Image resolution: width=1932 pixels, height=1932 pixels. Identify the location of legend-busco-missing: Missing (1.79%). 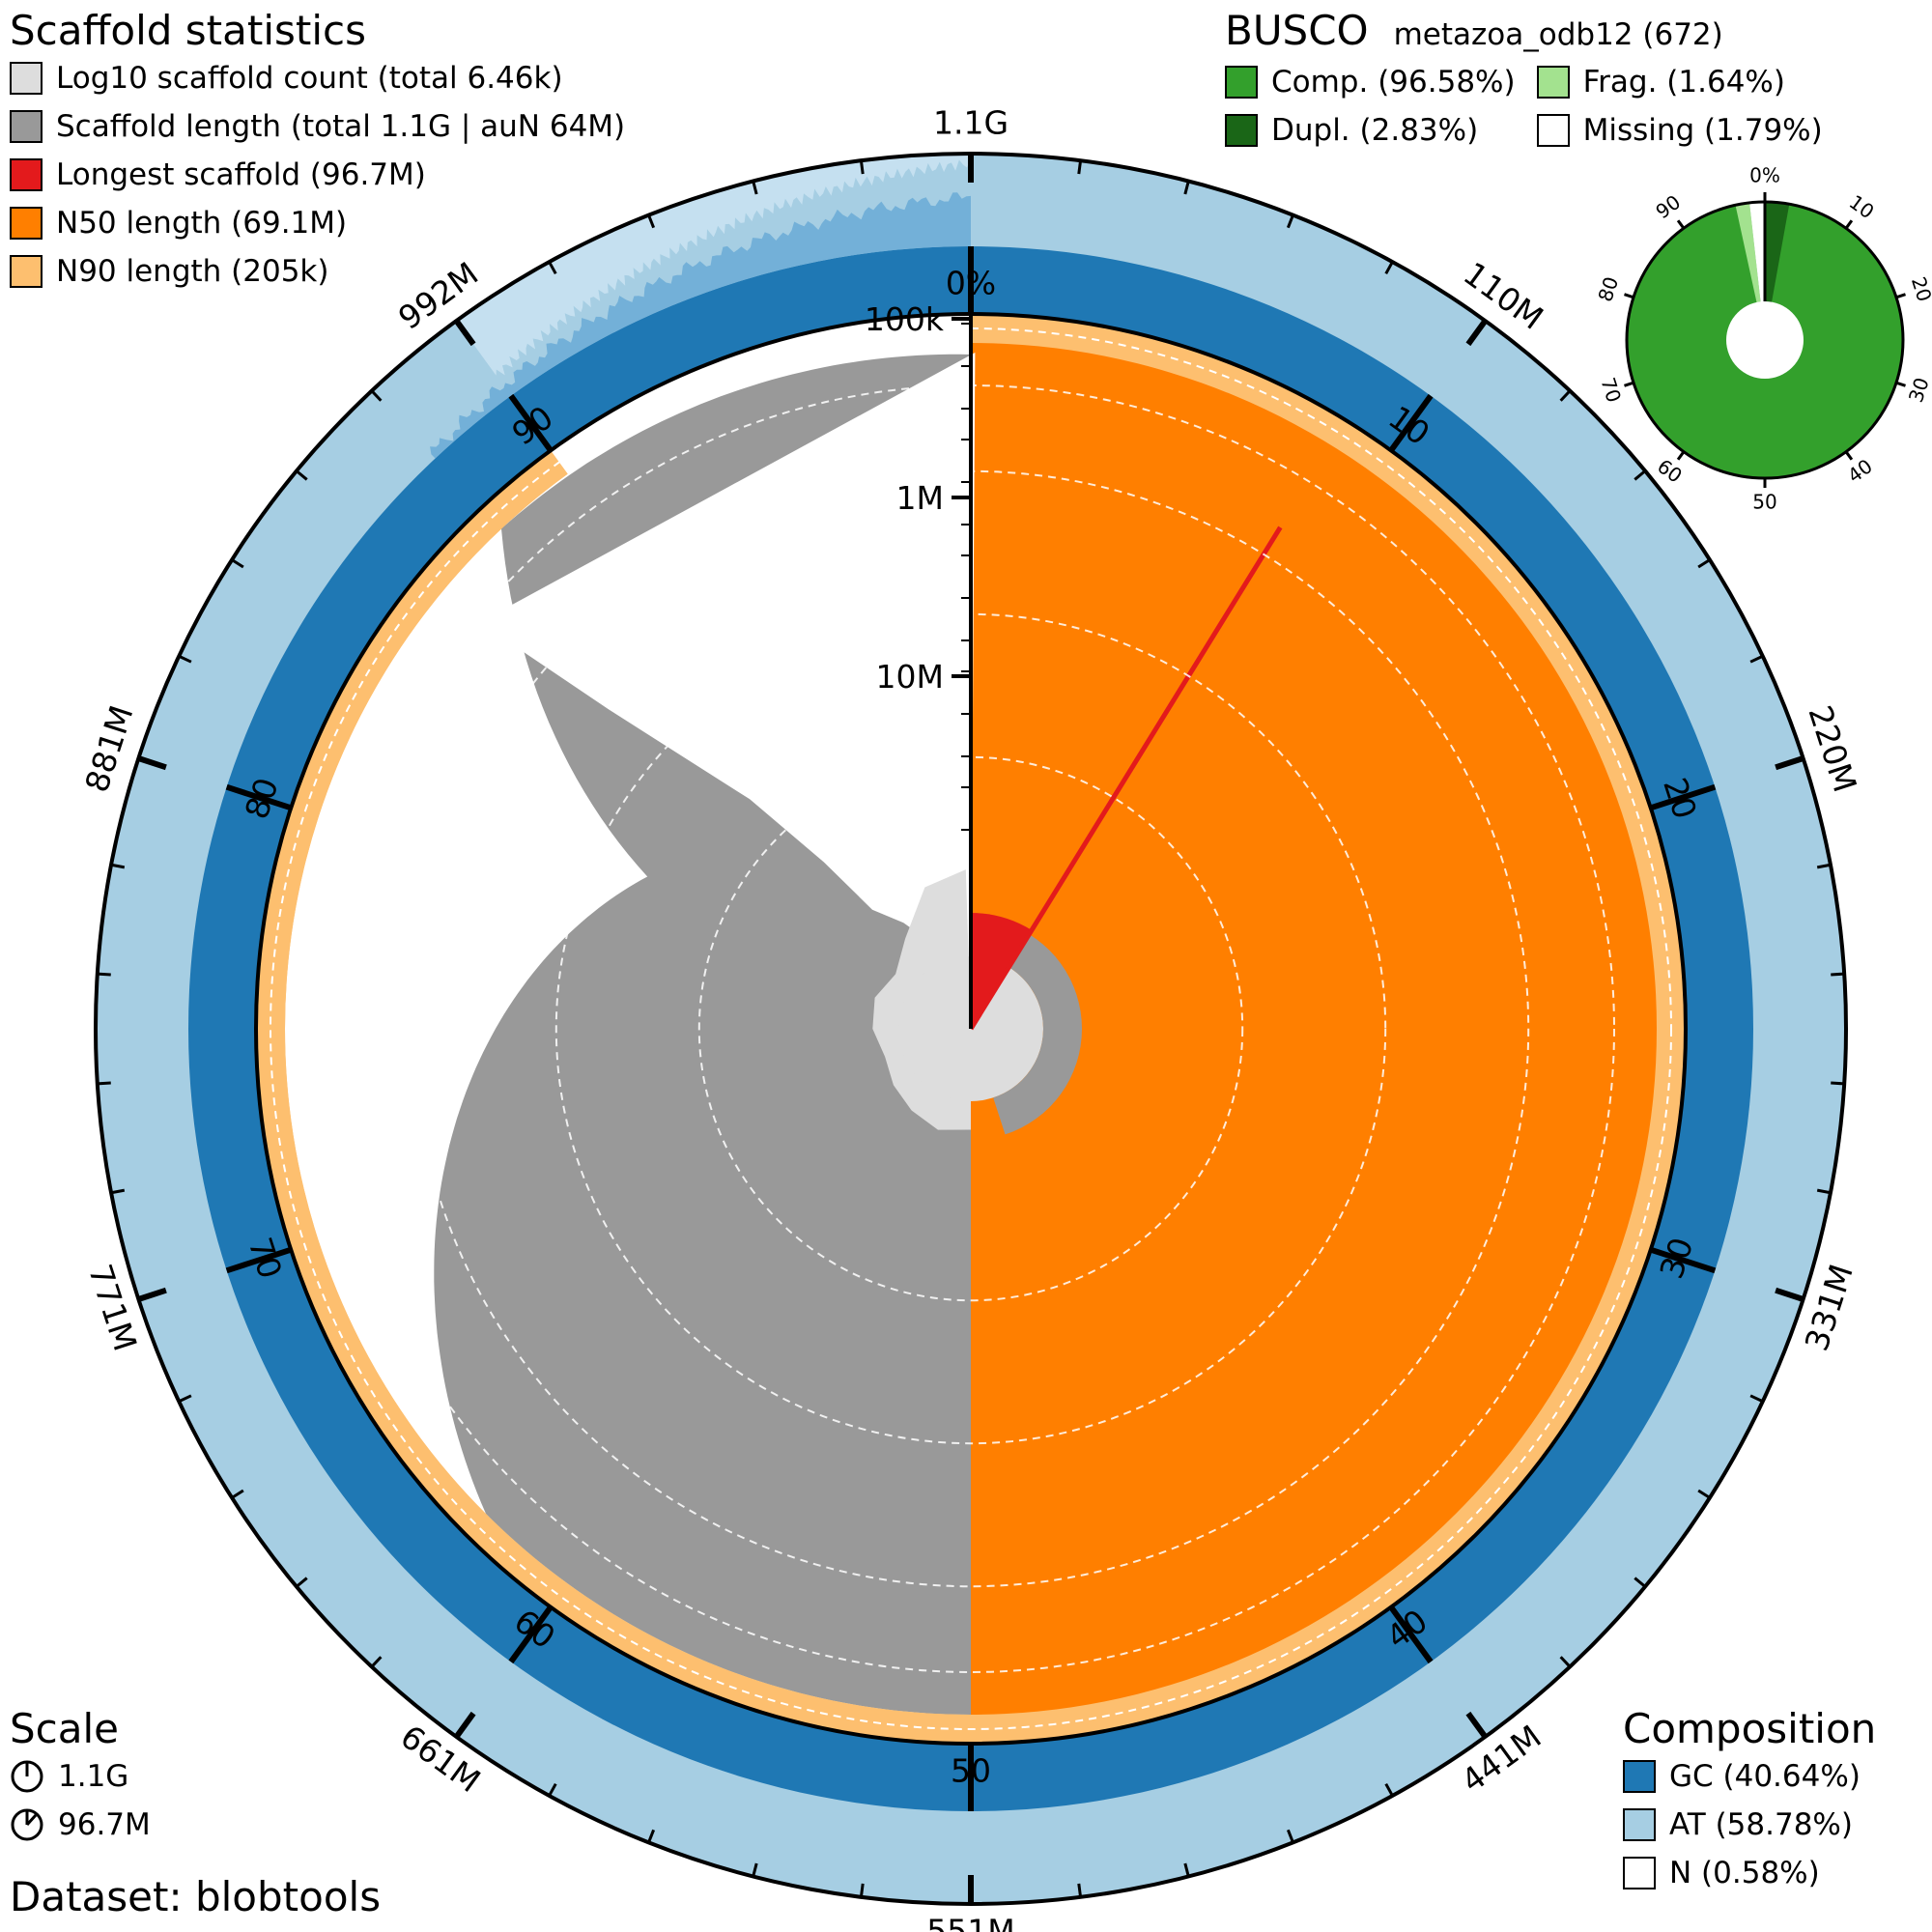
(1679, 130).